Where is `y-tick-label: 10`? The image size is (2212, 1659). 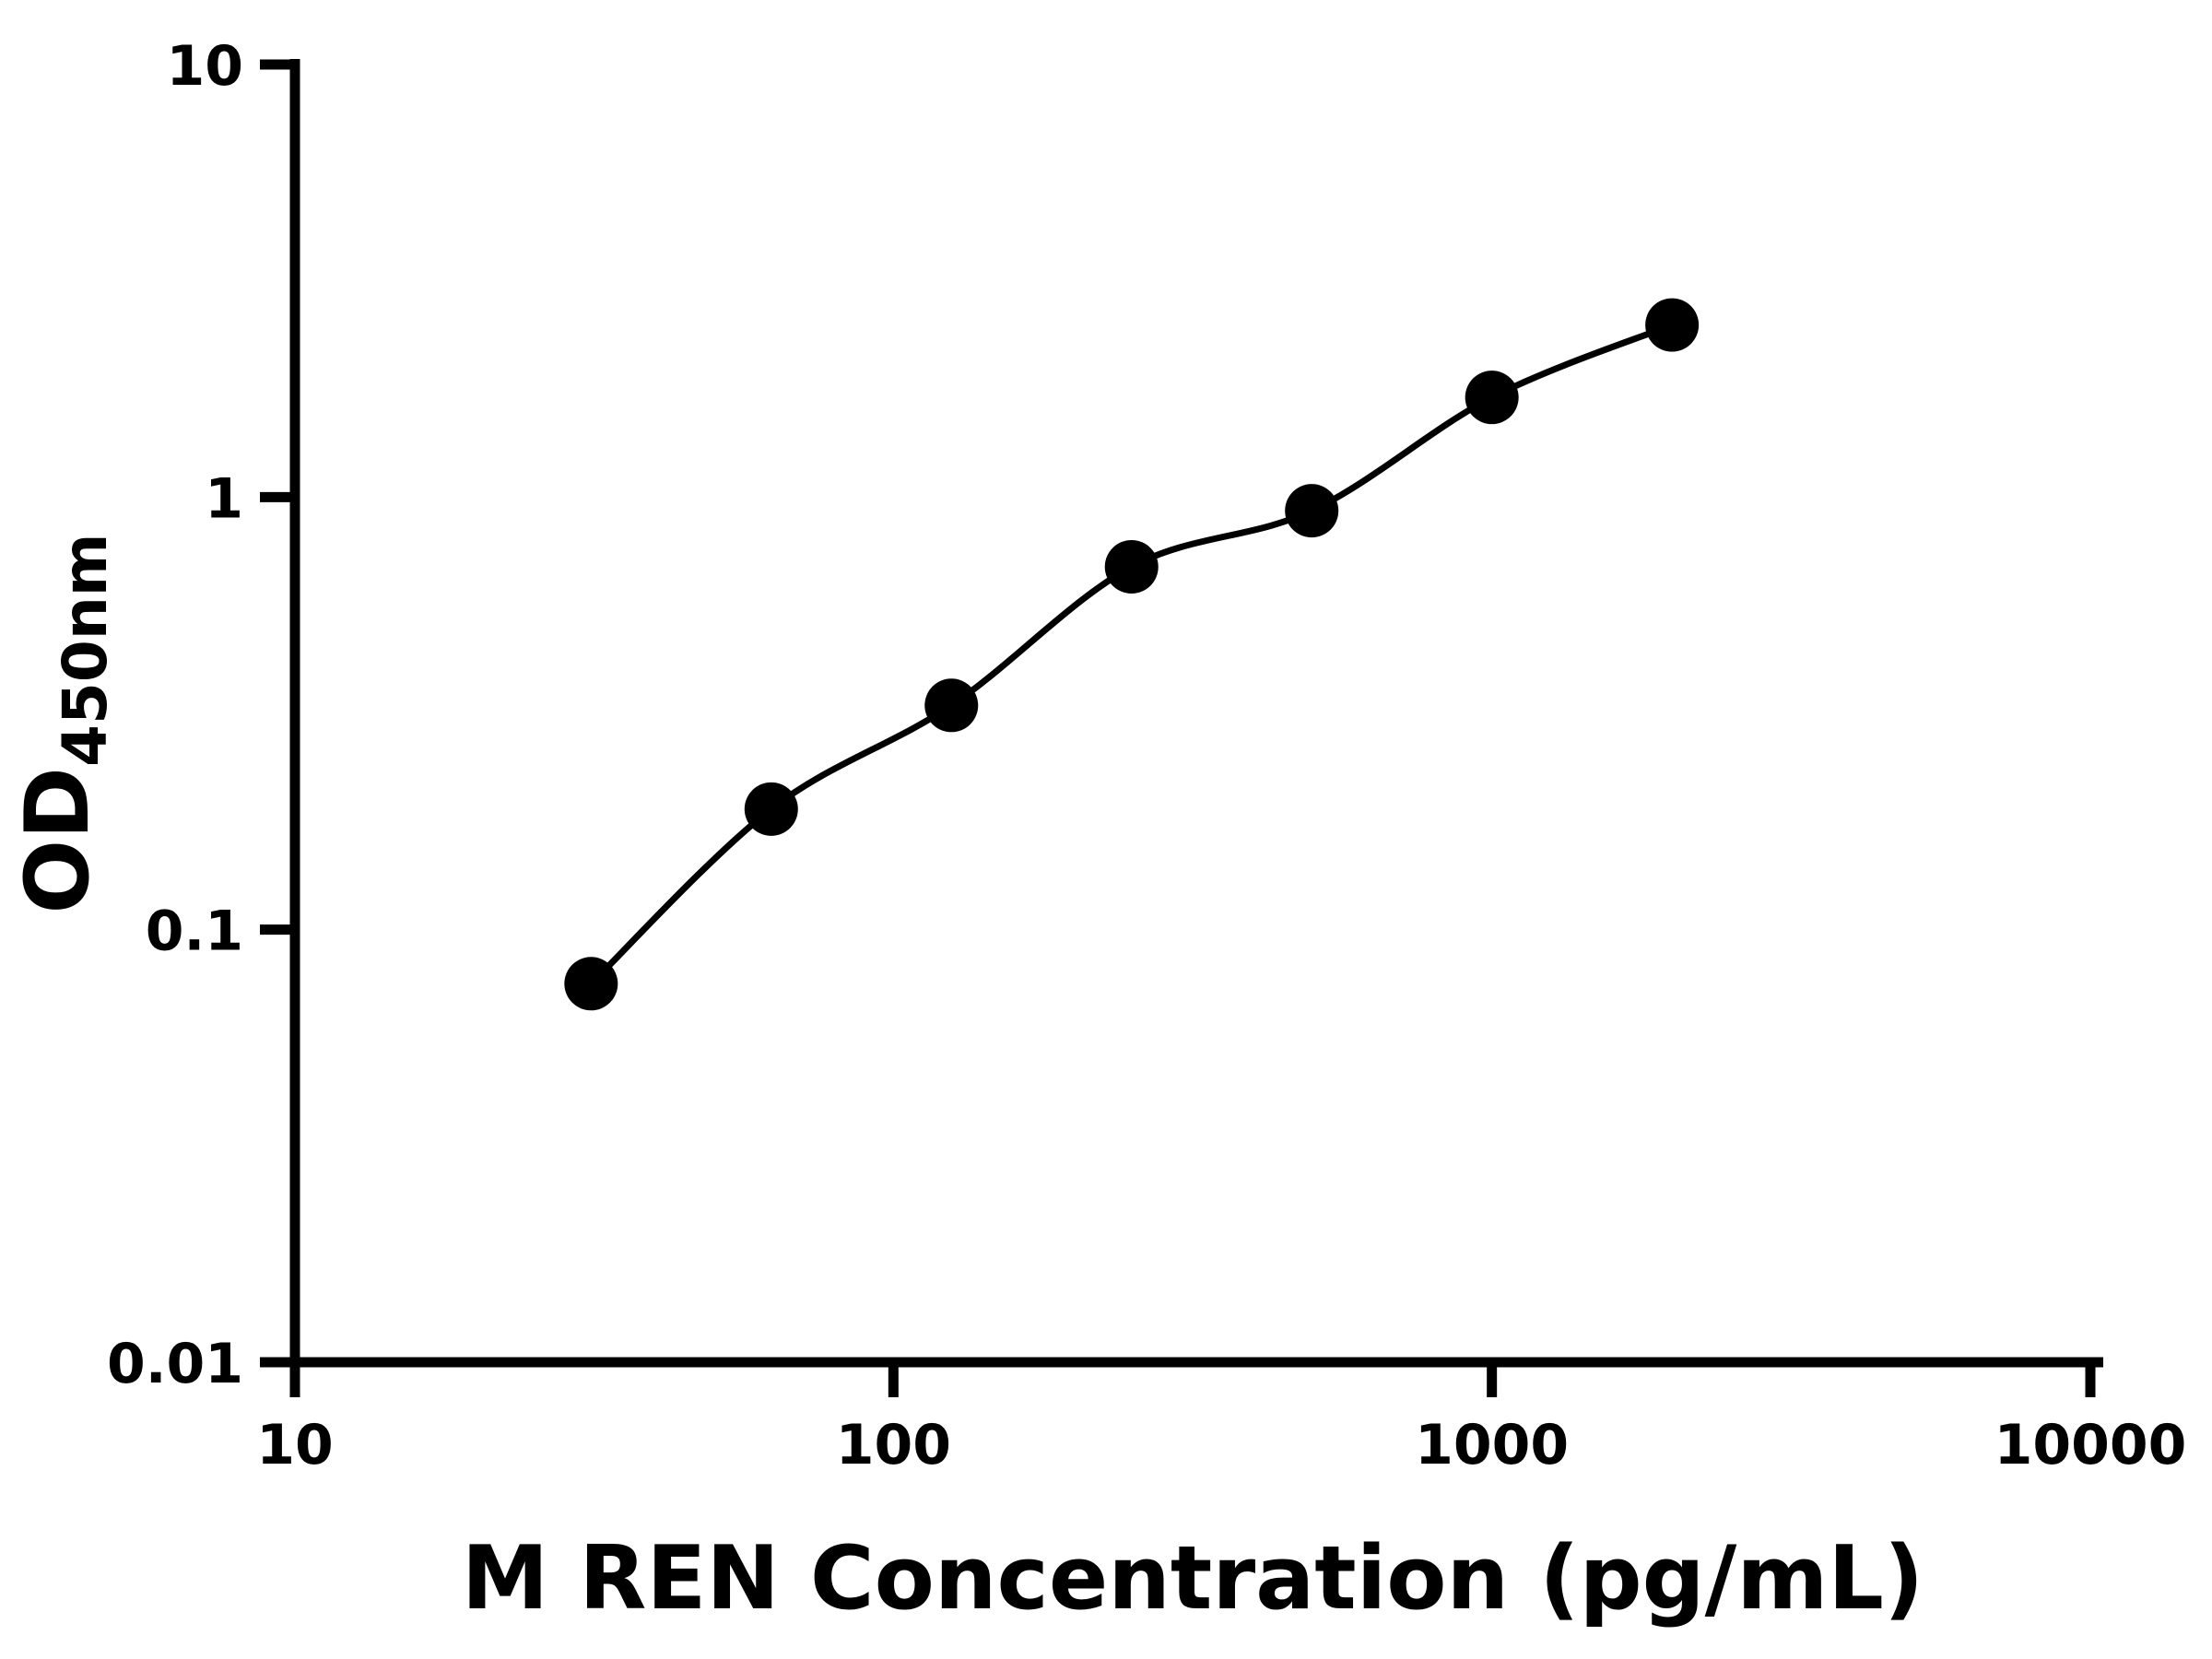
y-tick-label: 10 is located at coordinates (205, 66).